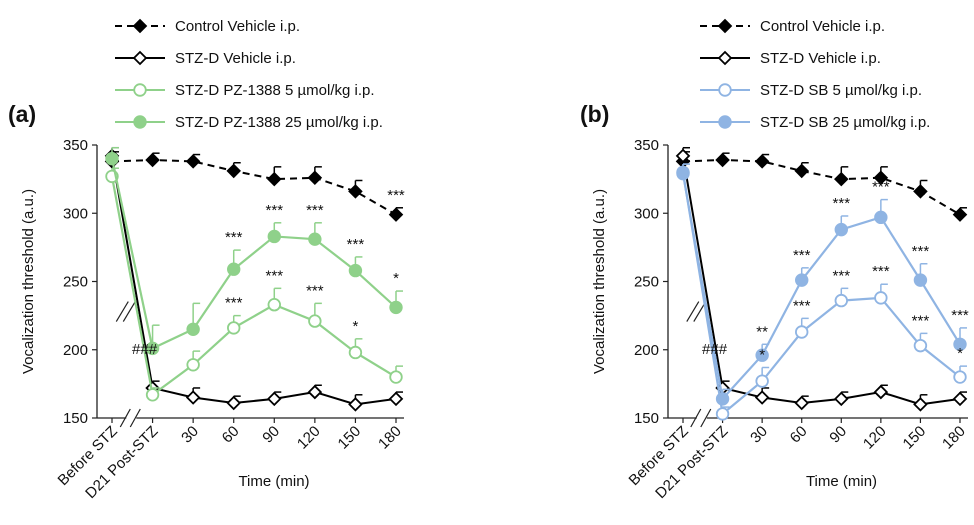  I want to click on x-tick-label: 30, so click(190, 435).